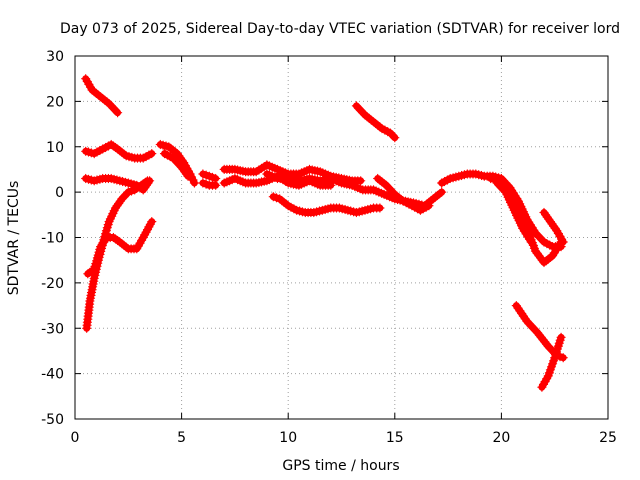 The height and width of the screenshot is (480, 640). What do you see at coordinates (395, 438) in the screenshot?
I see `x-tick-label: 15` at bounding box center [395, 438].